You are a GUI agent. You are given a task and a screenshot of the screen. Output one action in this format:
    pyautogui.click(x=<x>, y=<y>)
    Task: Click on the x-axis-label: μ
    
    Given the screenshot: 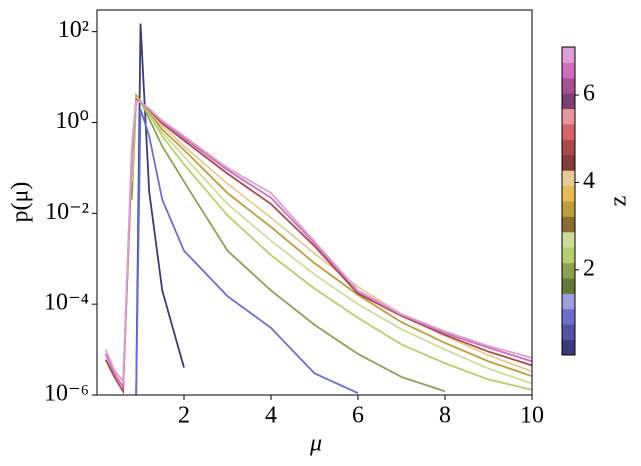 What is the action you would take?
    pyautogui.click(x=315, y=444)
    